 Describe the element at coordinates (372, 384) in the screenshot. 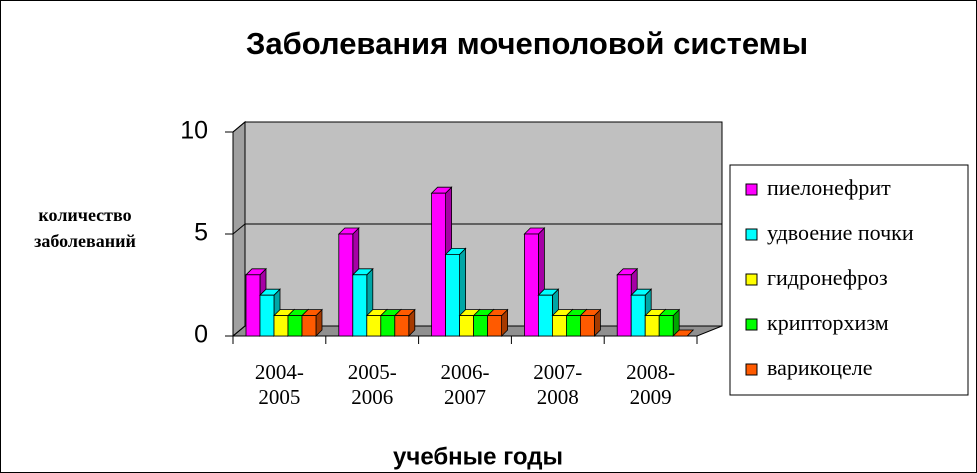

I see `x-tick-label: 2005-2006` at that location.